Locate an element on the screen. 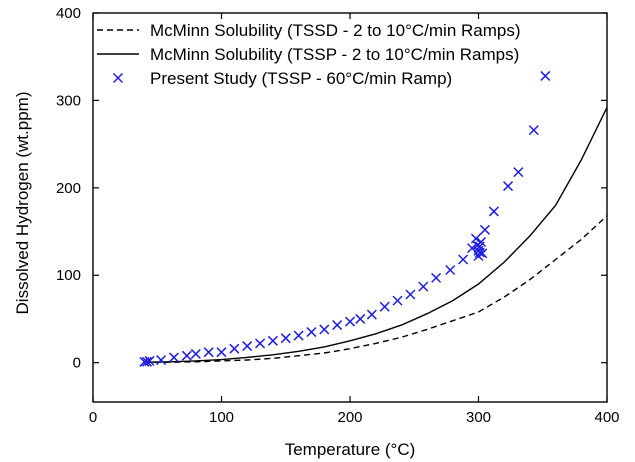  legend-swatch is located at coordinates (118, 78).